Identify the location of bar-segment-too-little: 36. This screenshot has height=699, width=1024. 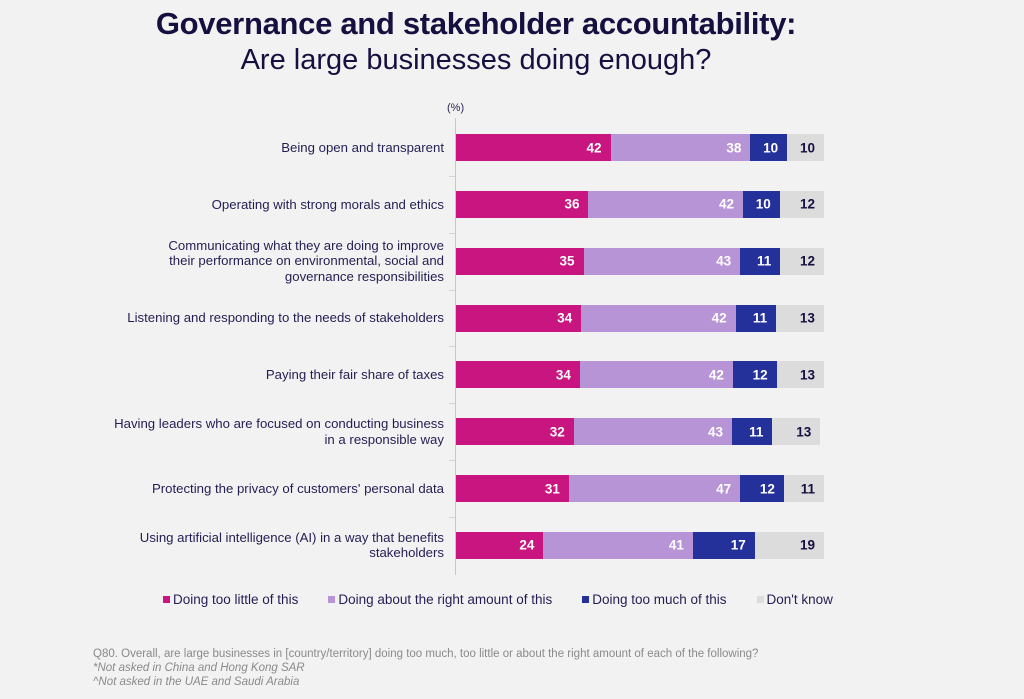
(522, 204).